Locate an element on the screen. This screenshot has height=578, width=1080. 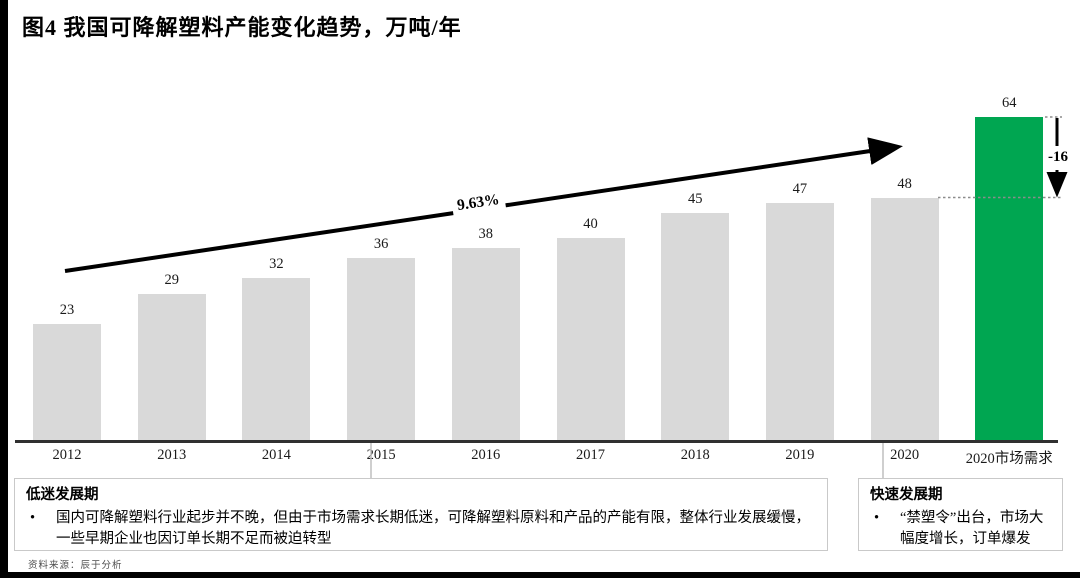
phase-box-rapid: 快速发展期 • “禁塑令”出台，市场大幅度增长，订单爆发 is located at coordinates (960, 514).